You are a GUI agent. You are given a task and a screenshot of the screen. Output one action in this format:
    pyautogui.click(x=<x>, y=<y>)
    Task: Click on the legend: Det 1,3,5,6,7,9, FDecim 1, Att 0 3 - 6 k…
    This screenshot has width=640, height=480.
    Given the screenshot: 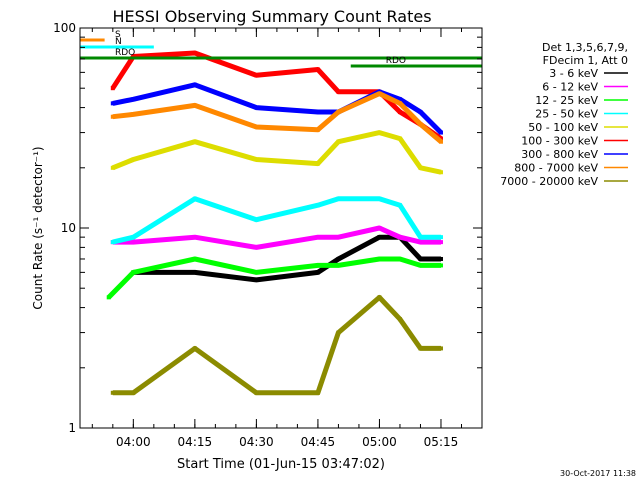 What is the action you would take?
    pyautogui.click(x=564, y=114)
    